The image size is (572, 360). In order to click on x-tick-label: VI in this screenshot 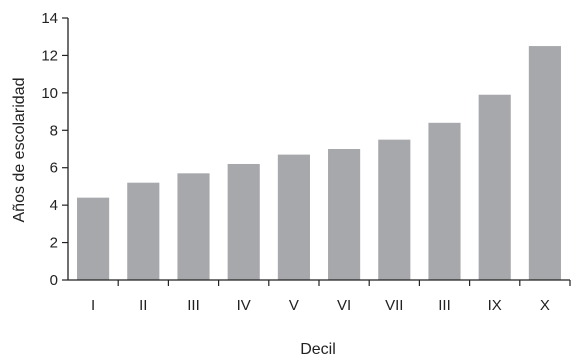, I will do `click(344, 305)`.